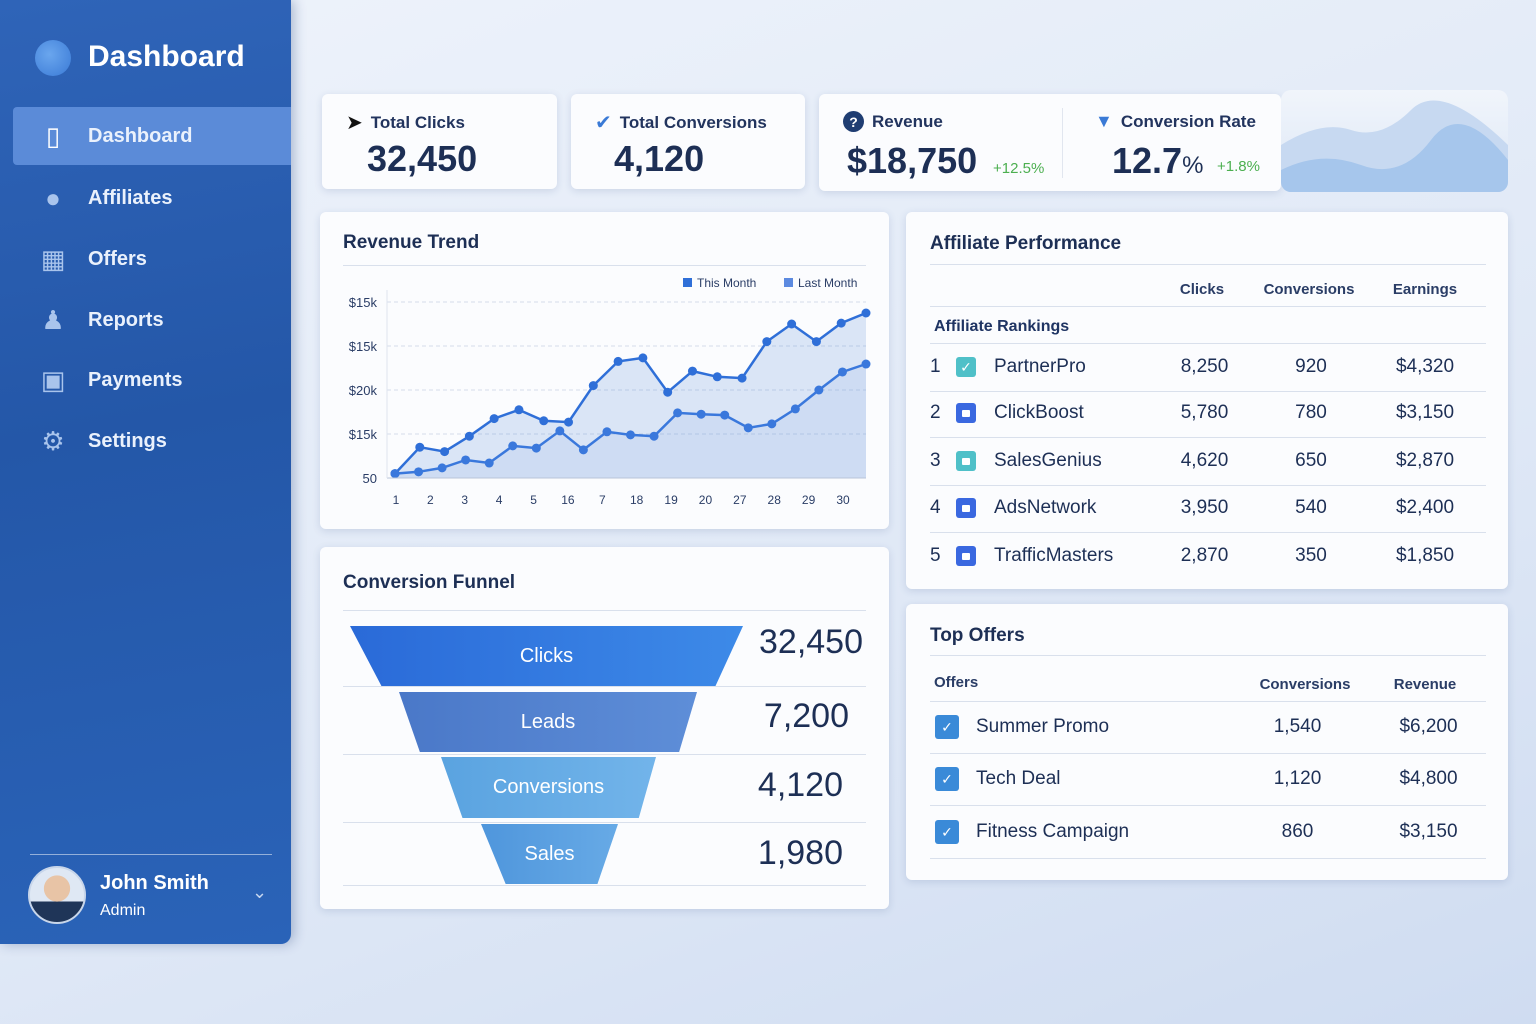 This screenshot has height=1024, width=1536. I want to click on sidebar-item-settings: ⚙ Settings, so click(152, 441).